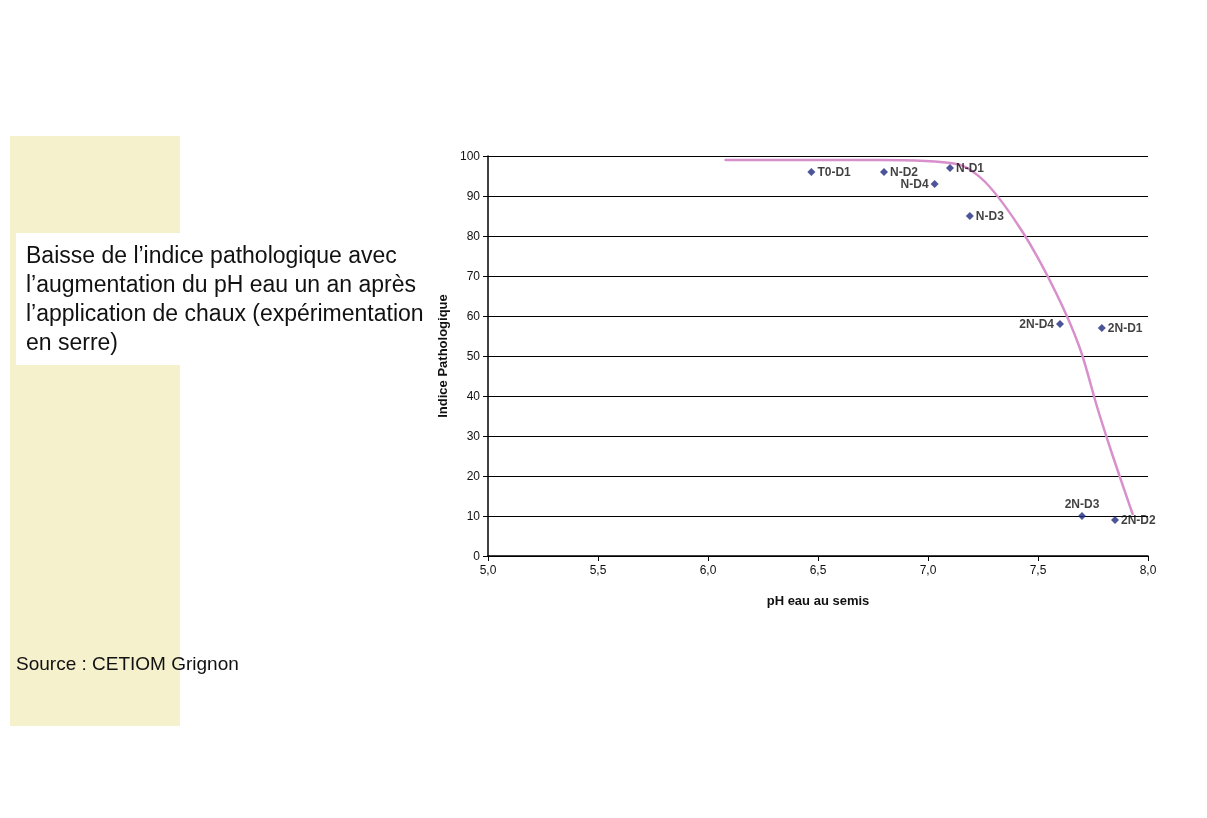 The height and width of the screenshot is (818, 1207). What do you see at coordinates (1082, 504) in the screenshot?
I see `annotation: 2N-D3` at bounding box center [1082, 504].